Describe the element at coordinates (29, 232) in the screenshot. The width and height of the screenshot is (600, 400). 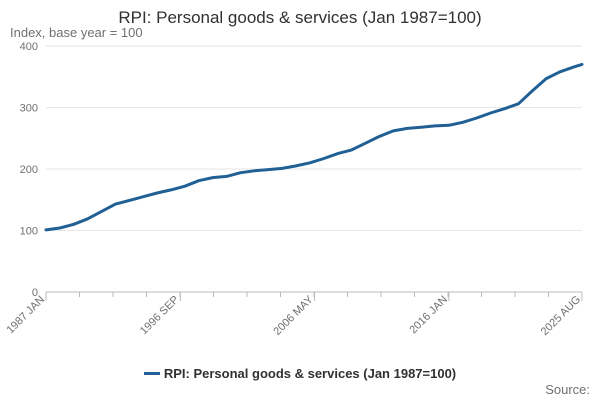
I see `y-tick-label: 100` at that location.